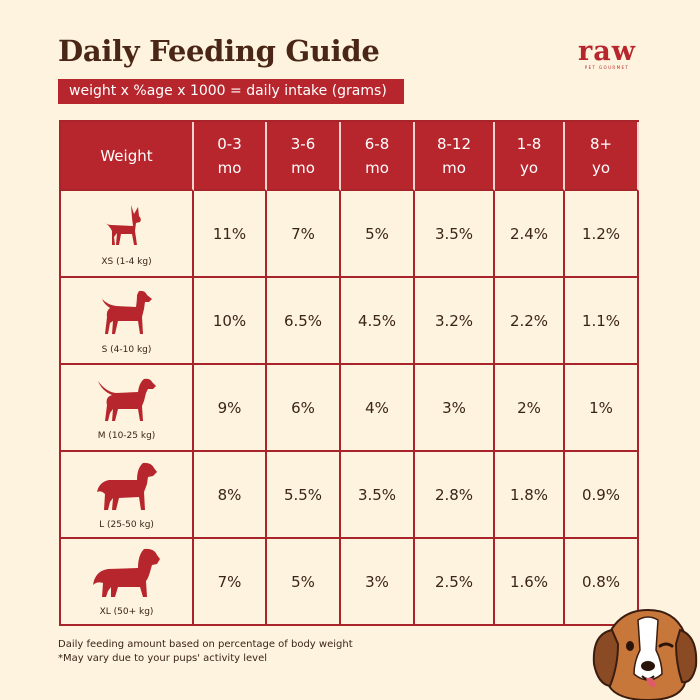  What do you see at coordinates (602, 495) in the screenshot?
I see `percentage-cell: 0.9%` at bounding box center [602, 495].